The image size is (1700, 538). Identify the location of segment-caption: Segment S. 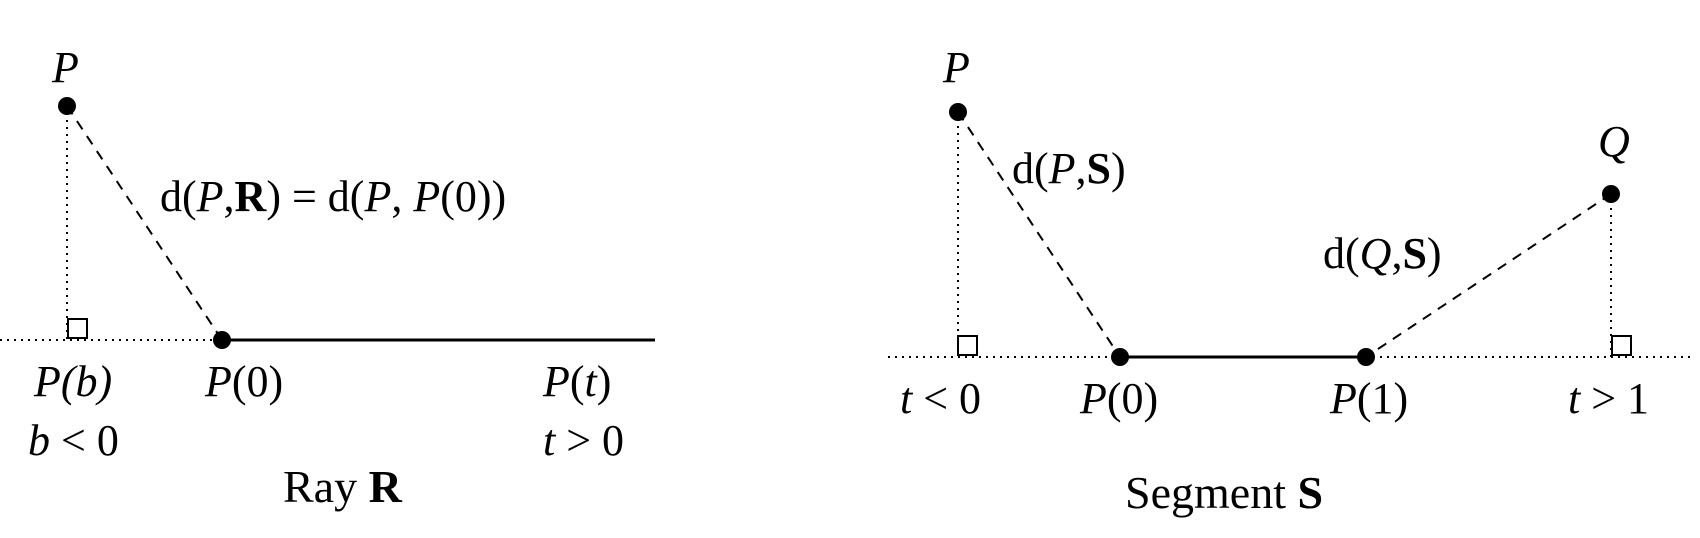
(1224, 492).